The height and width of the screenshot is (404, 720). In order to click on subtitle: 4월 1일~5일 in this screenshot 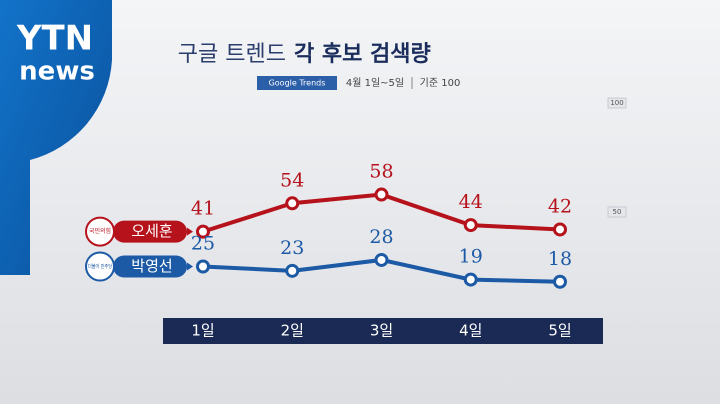, I will do `click(375, 83)`.